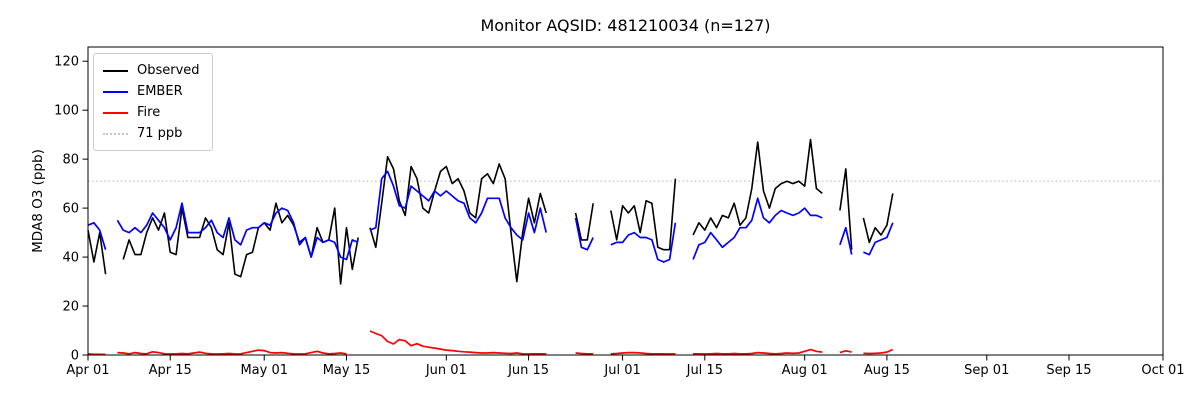 Image resolution: width=1200 pixels, height=400 pixels. Describe the element at coordinates (66, 111) in the screenshot. I see `y-tick-label: 100` at that location.